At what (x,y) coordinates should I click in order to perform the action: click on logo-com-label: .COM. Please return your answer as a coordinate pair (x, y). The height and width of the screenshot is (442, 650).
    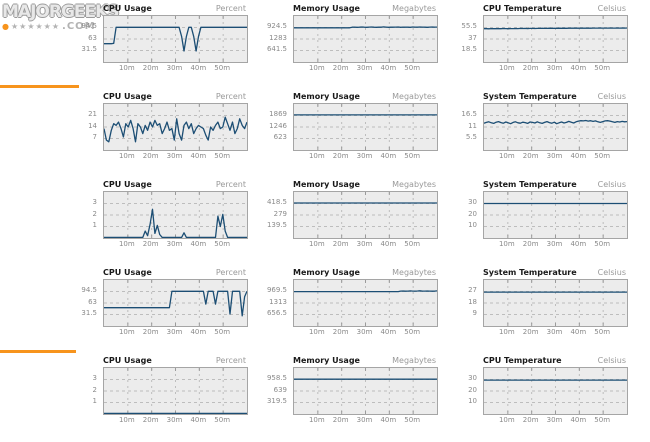
    Looking at the image, I should click on (79, 26).